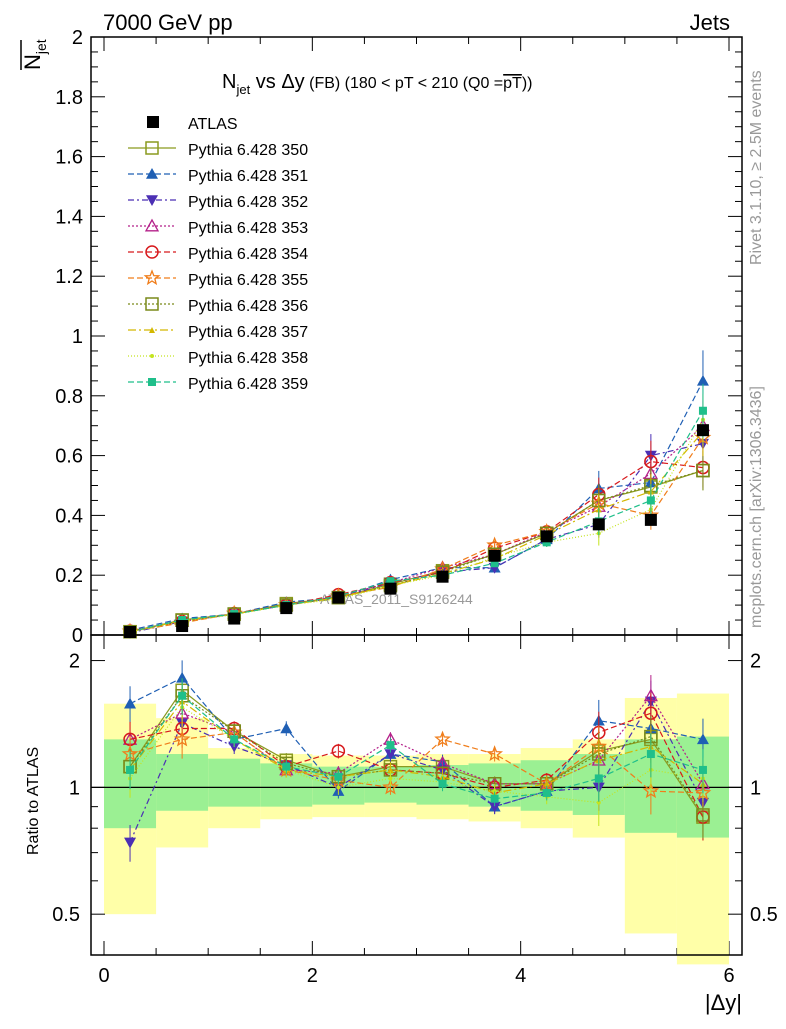 The height and width of the screenshot is (1029, 786). I want to click on title-n: N, so click(229, 82).